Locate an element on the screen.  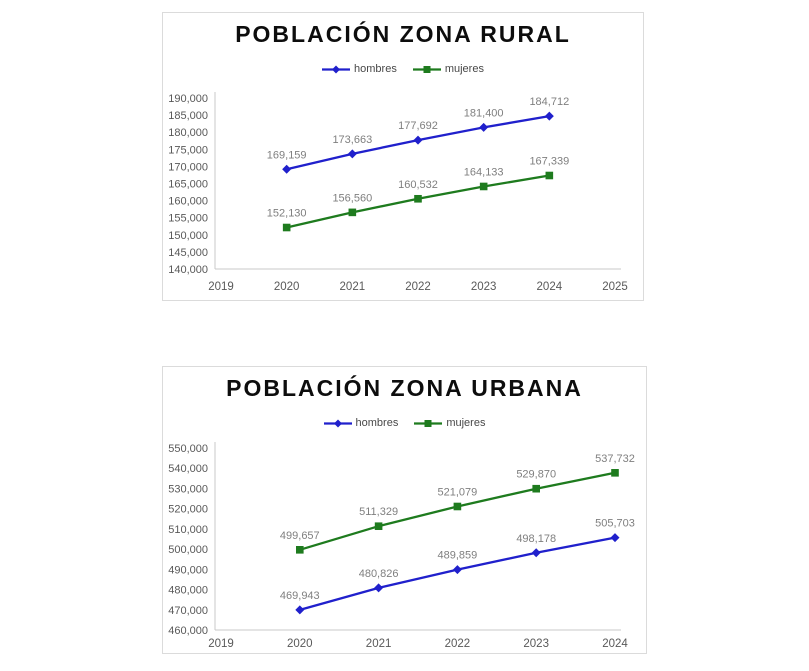
series-mujeres: 152,130 156,560 160,532 164,133 167,339 is located at coordinates (418, 194).